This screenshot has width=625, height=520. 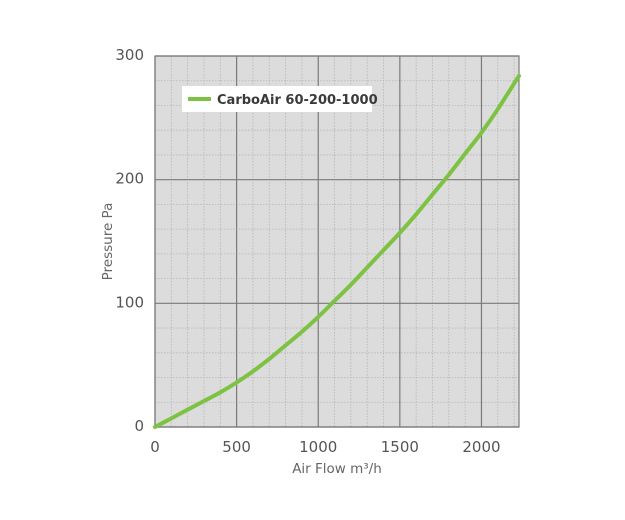 I want to click on y-tick-label: 200, so click(x=129, y=179).